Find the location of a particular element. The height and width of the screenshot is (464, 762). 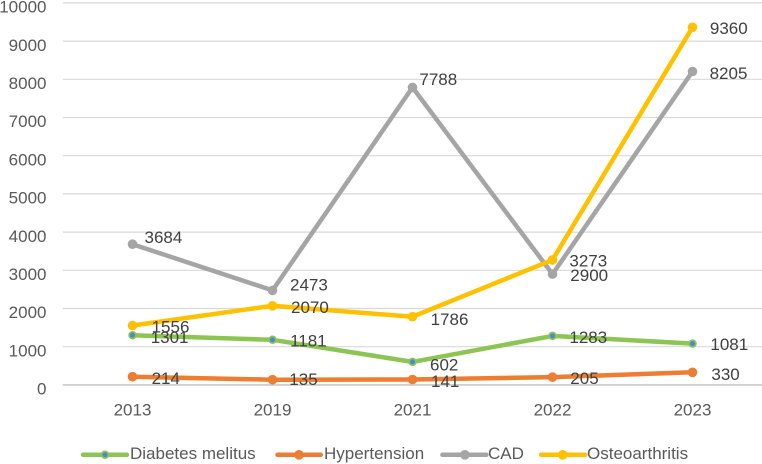

svg-text: 602 is located at coordinates (444, 364).